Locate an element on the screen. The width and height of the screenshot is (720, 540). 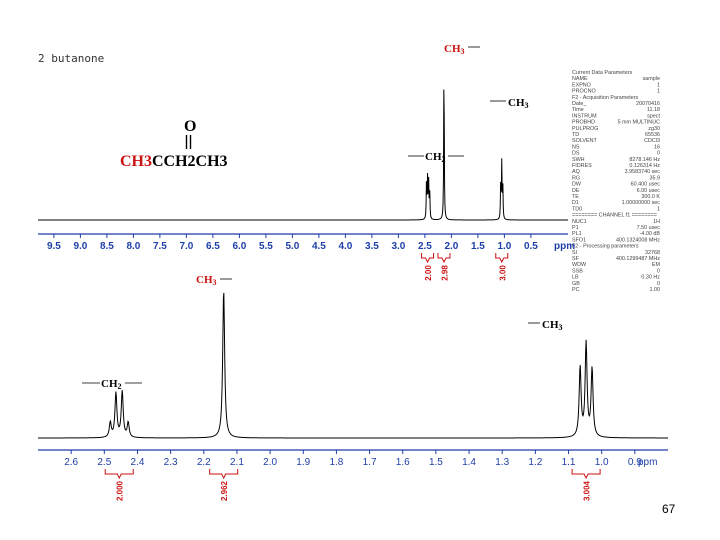
param-line-value: 1.00 is located at coordinates (655, 290).